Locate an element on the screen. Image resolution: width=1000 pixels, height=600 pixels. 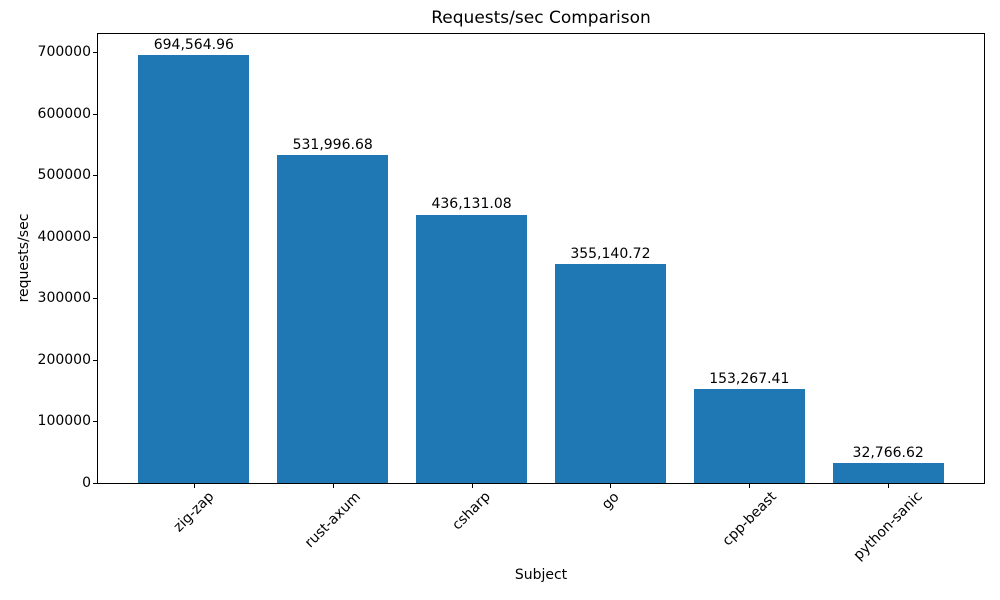
bar-csharp is located at coordinates (472, 348).